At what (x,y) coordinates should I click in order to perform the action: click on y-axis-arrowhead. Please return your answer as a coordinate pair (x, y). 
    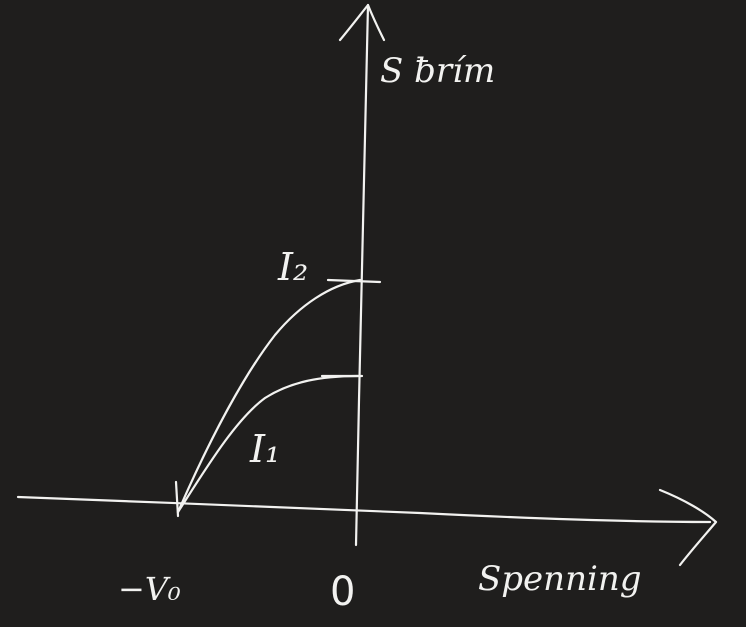
    Looking at the image, I should click on (362, 22).